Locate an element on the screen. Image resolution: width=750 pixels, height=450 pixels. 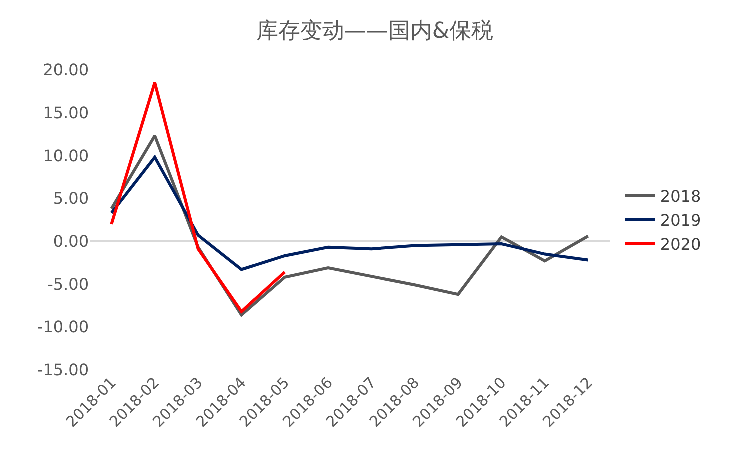
chart-title: 库存变动——国内&保税 is located at coordinates (375, 31).